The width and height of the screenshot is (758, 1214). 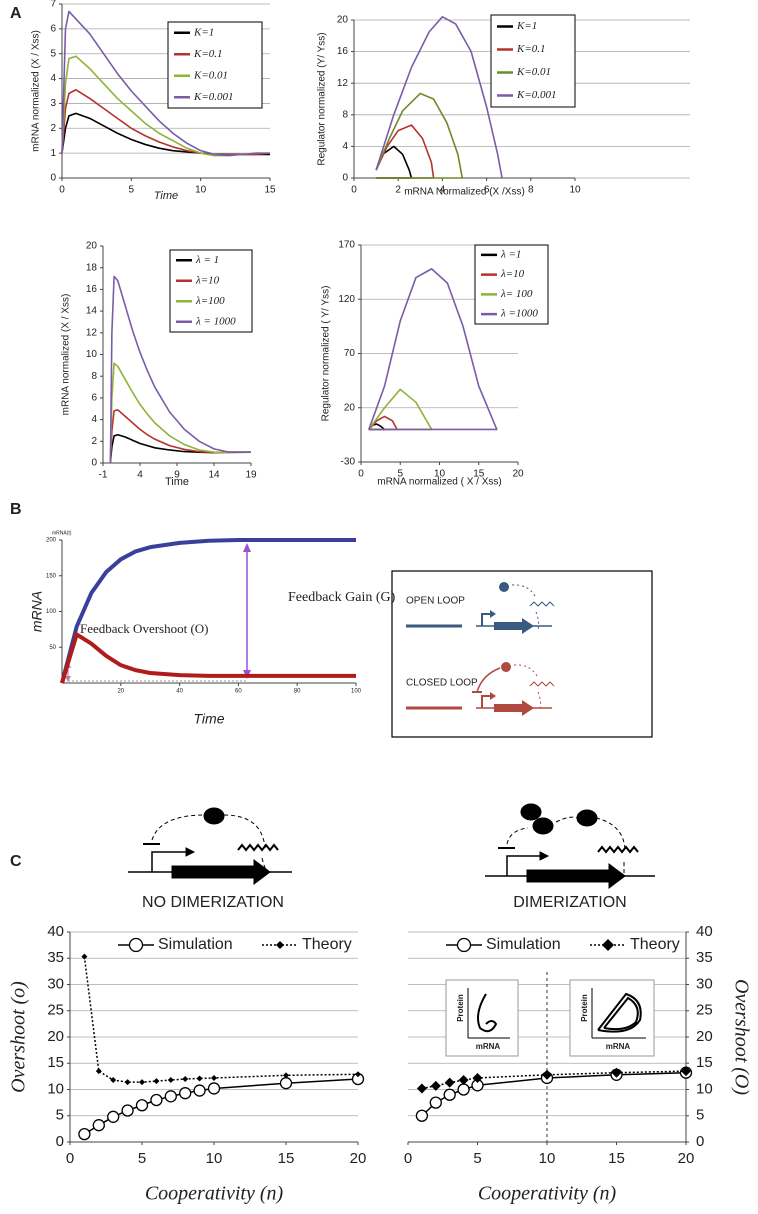 I want to click on legend-label: Simulation, so click(x=195, y=944).